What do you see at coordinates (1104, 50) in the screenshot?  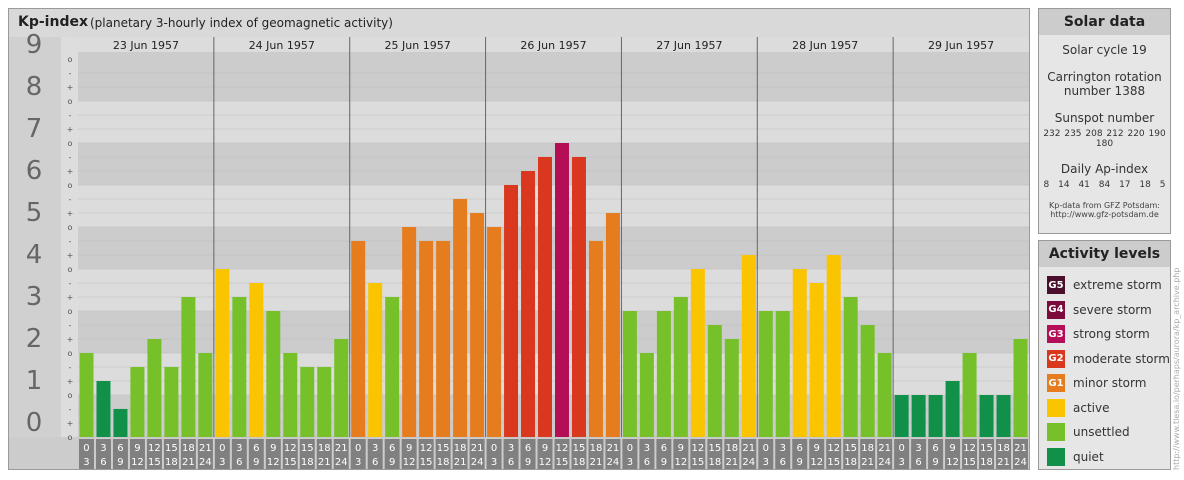 I see `solar-cycle: Solar cycle 19` at bounding box center [1104, 50].